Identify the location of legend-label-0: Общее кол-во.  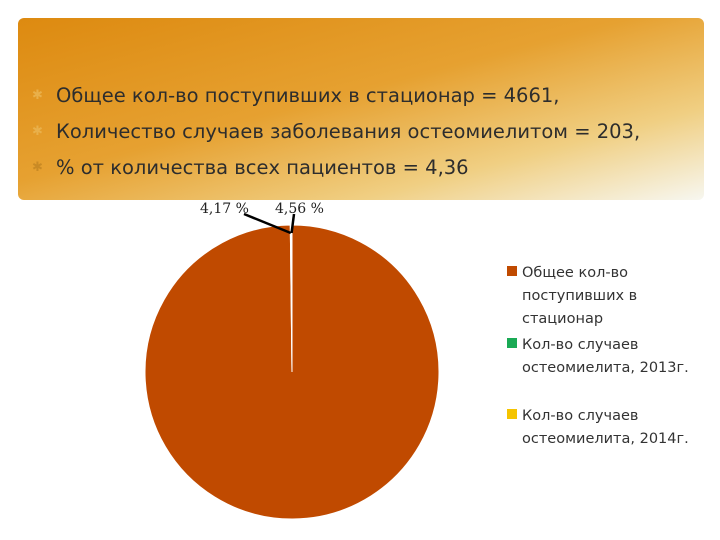
(575, 273).